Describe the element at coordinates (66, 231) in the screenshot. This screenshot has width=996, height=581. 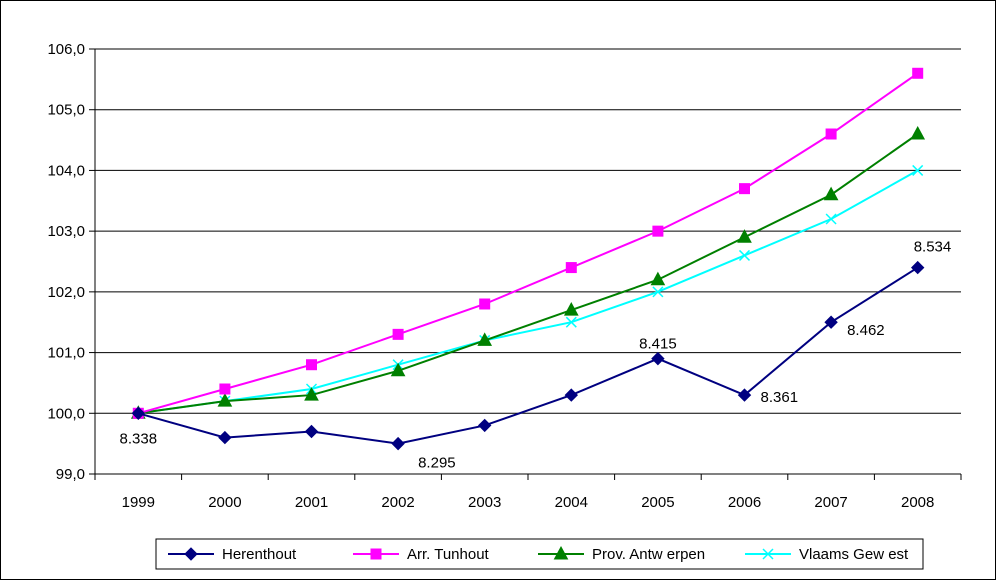
I see `y-tick-label: 103,0` at that location.